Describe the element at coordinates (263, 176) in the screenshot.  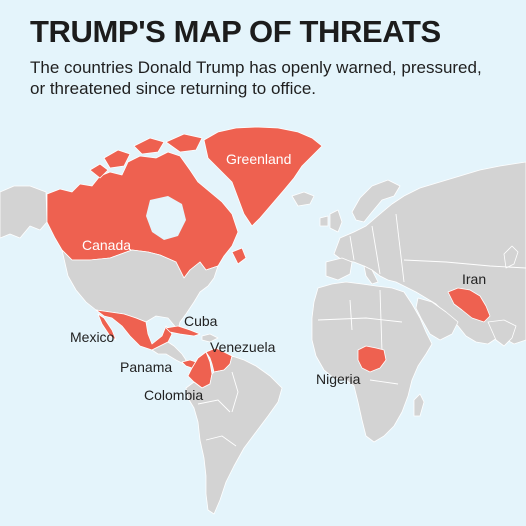
I see `country-greenland` at that location.